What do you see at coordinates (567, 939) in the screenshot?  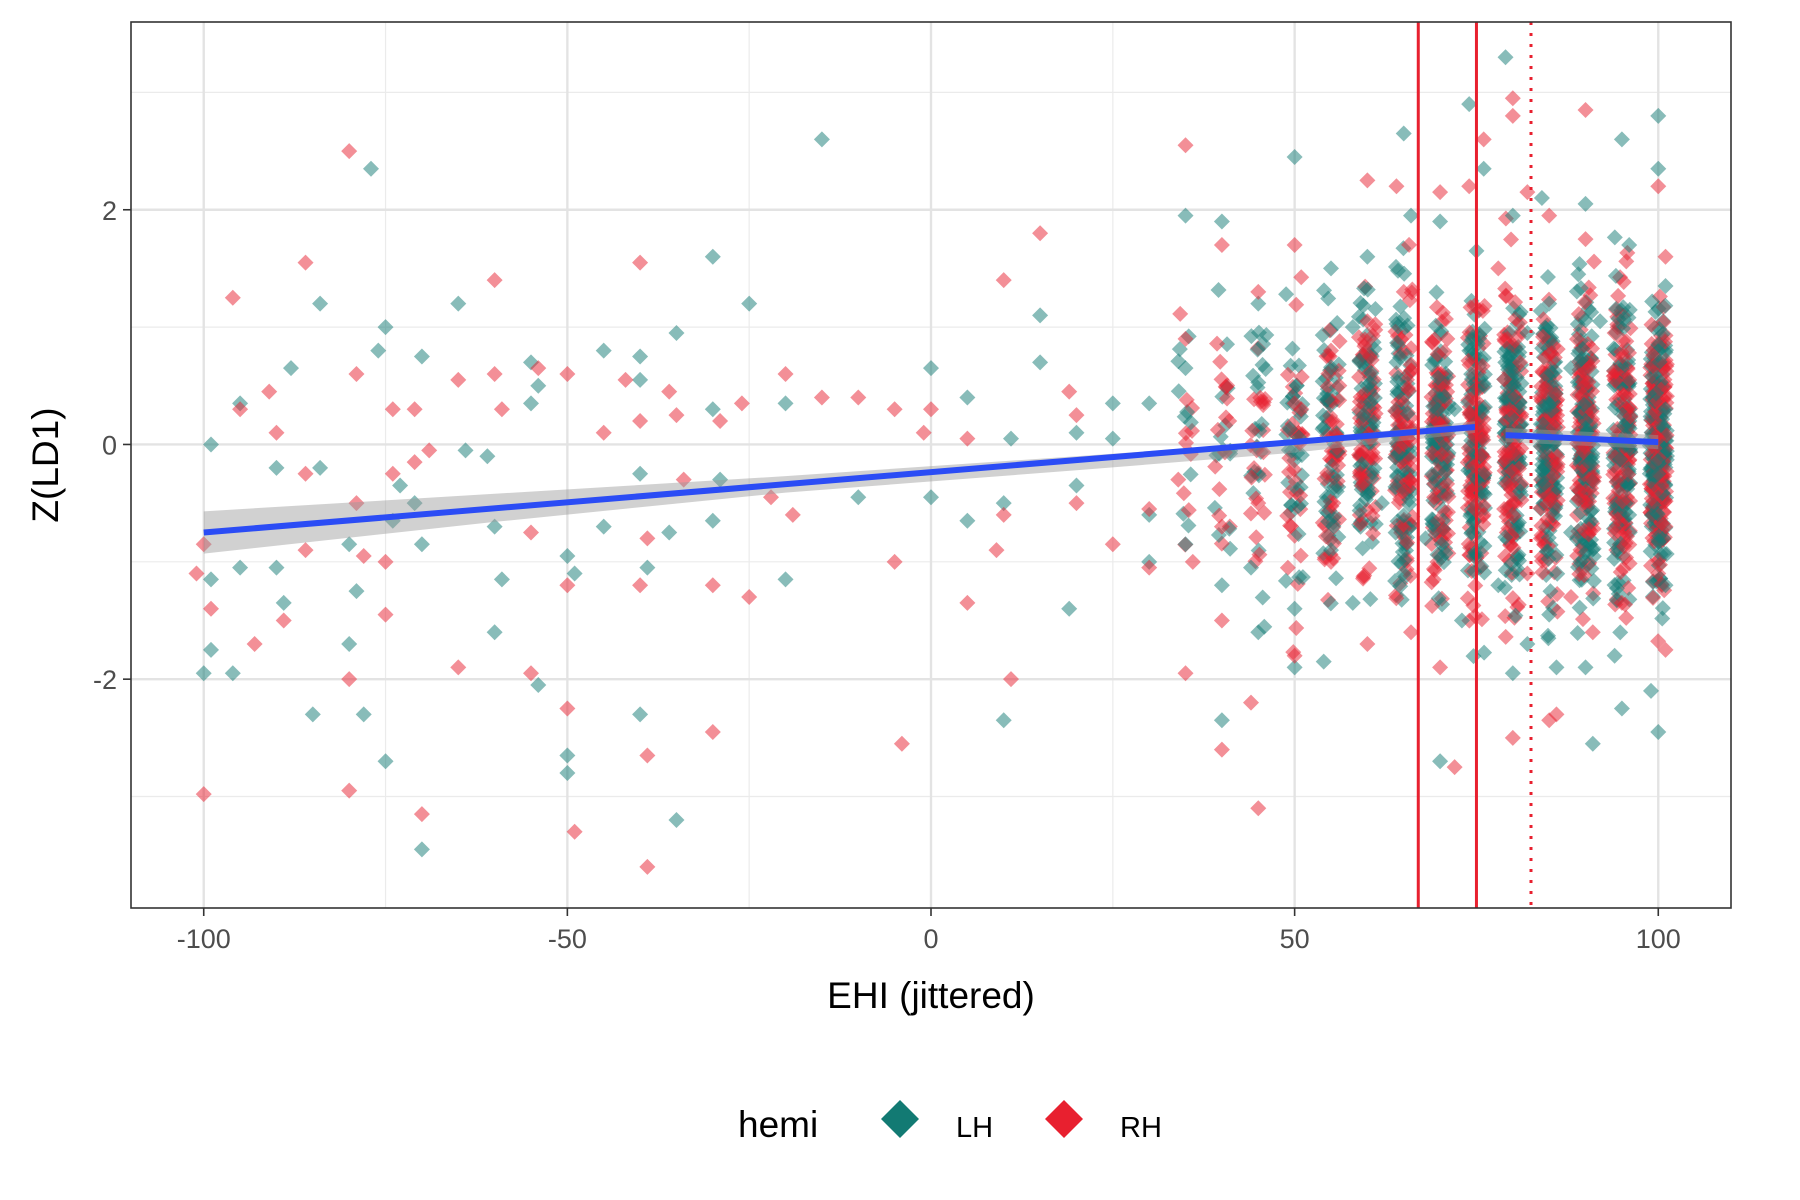 I see `x-tick-label: -50` at bounding box center [567, 939].